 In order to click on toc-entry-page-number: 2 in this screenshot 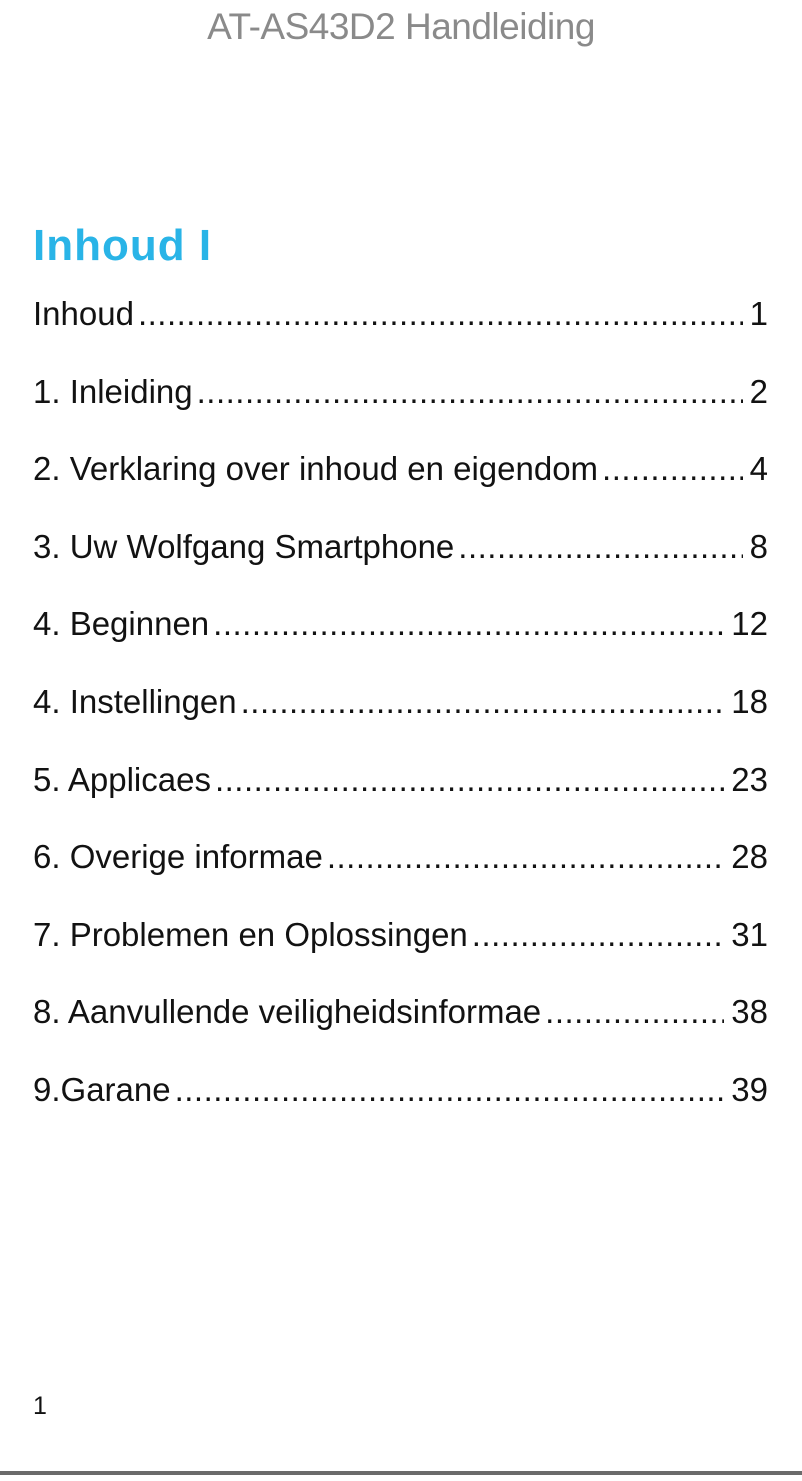, I will do `click(758, 391)`.